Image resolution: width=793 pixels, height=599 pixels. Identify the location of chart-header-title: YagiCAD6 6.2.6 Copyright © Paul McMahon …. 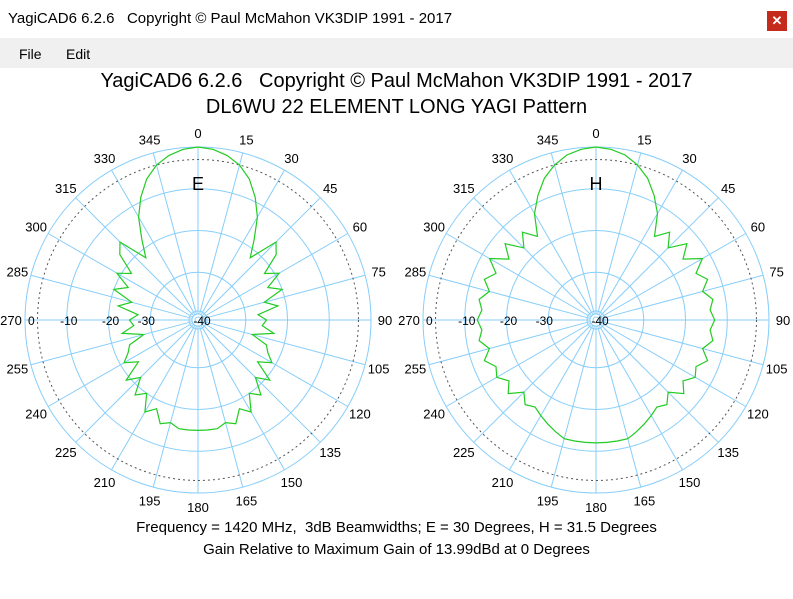
(396, 81).